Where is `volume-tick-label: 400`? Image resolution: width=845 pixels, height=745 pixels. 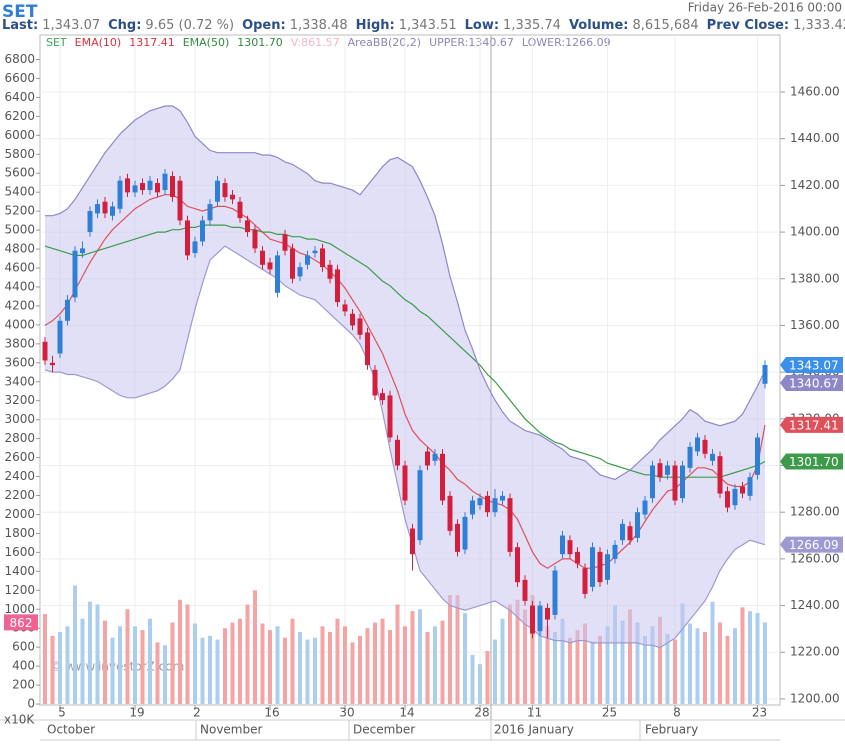
volume-tick-label: 400 is located at coordinates (23, 666).